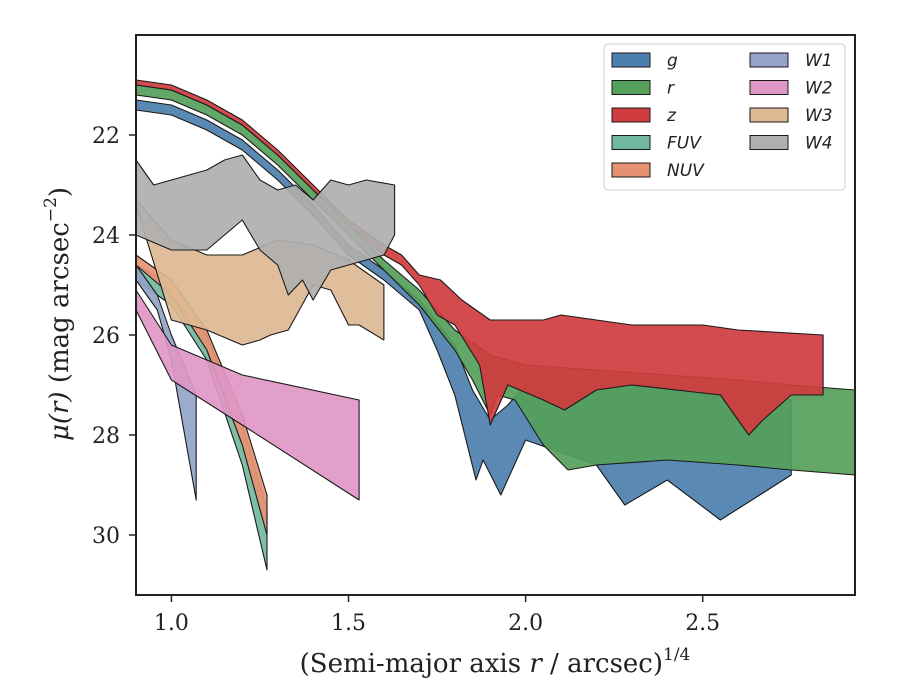 The width and height of the screenshot is (900, 700). I want to click on legend-label-w1: W1, so click(819, 61).